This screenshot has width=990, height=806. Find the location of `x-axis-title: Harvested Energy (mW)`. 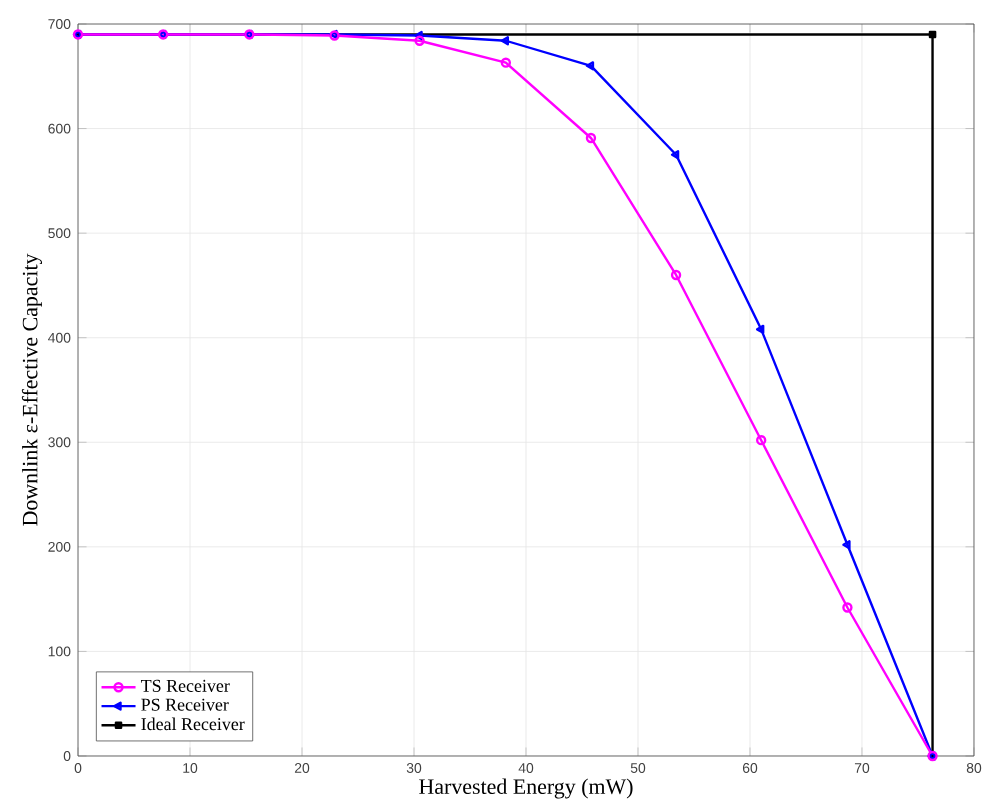

x-axis-title: Harvested Energy (mW) is located at coordinates (526, 789).